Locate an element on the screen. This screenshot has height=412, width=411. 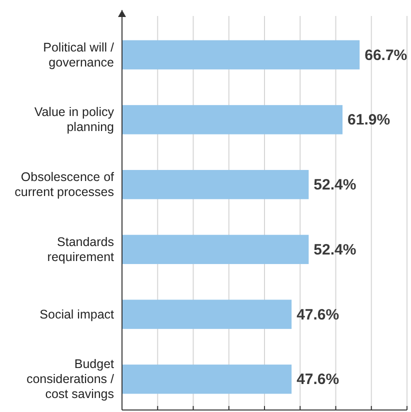
y-tick-label: Standards requirement is located at coordinates (81, 249).